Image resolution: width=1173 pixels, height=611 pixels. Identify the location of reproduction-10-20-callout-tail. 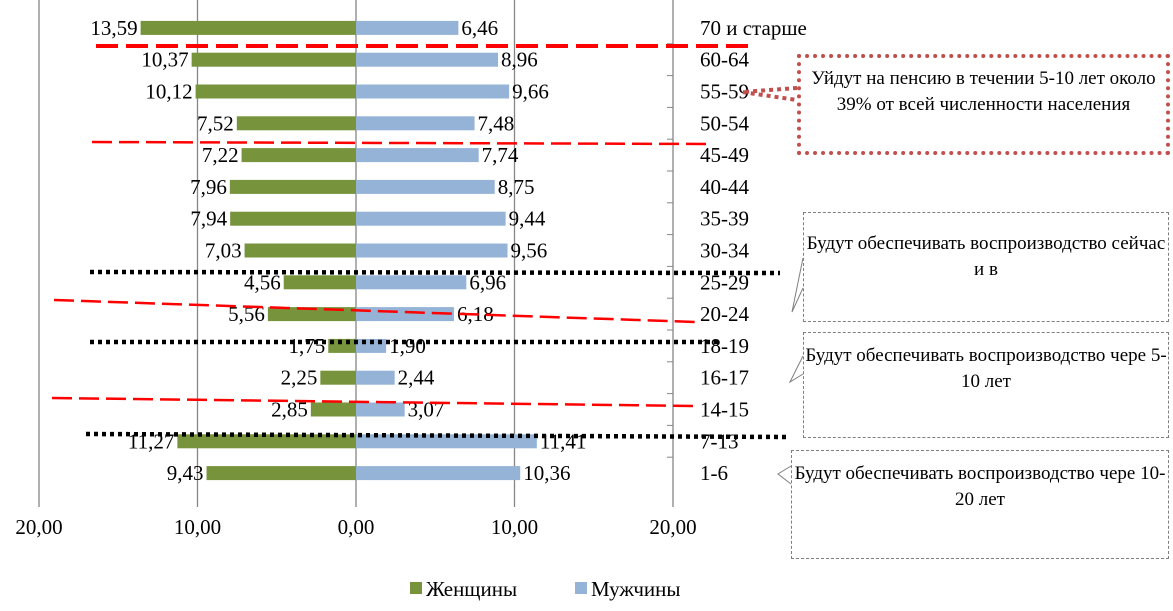
(784, 475).